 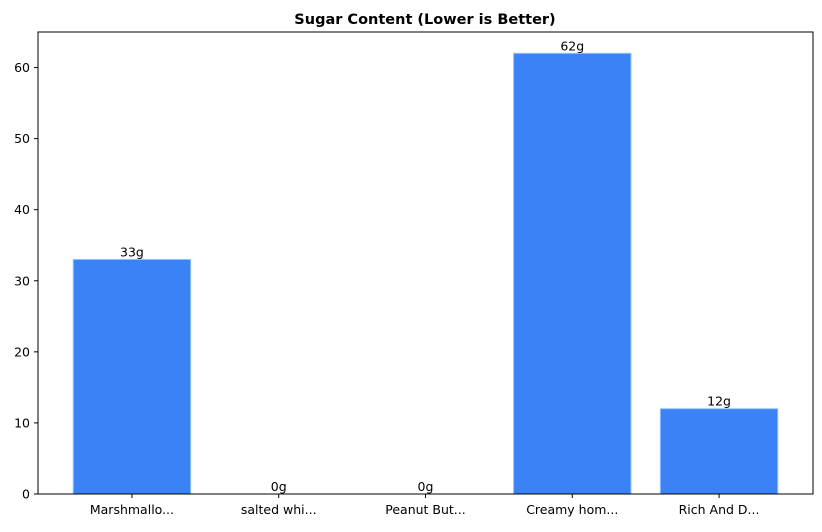 I want to click on y-tick-label: 30, so click(x=22, y=280).